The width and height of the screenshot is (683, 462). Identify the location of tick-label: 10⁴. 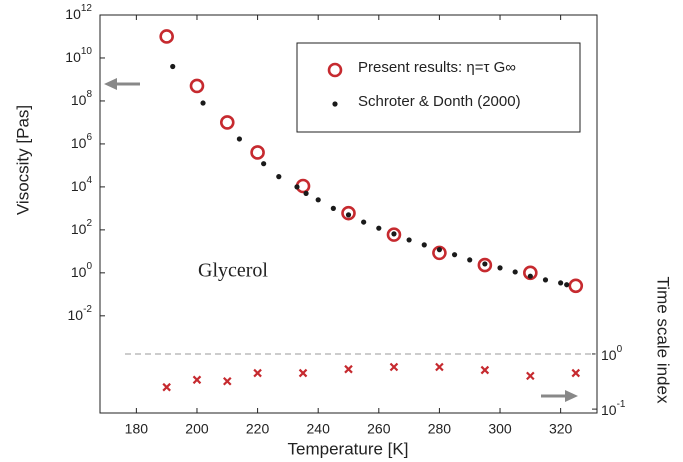
(82, 184).